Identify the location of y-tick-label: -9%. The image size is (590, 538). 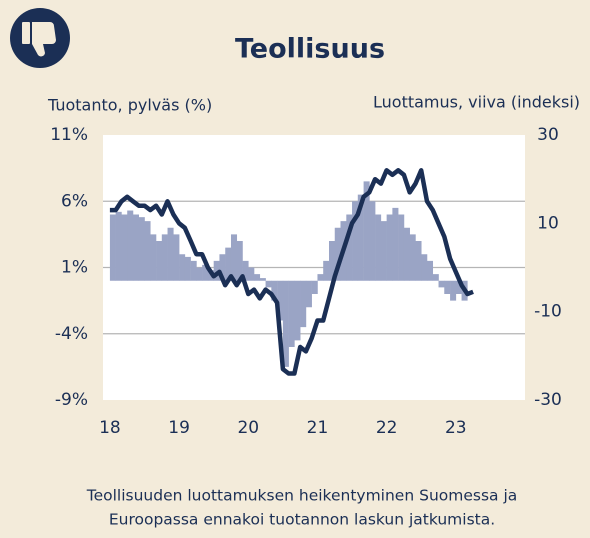
(71, 400).